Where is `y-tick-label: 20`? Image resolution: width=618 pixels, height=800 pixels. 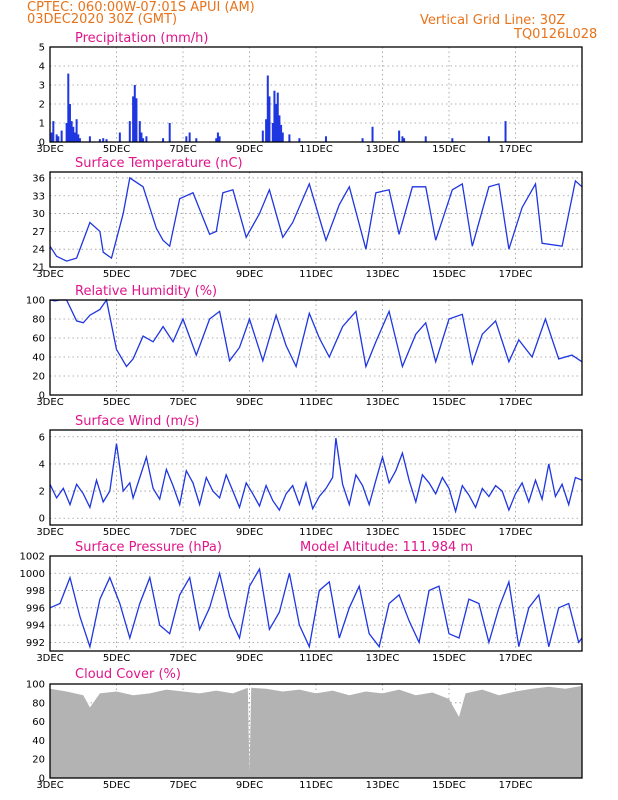 y-tick-label: 20 is located at coordinates (38, 377).